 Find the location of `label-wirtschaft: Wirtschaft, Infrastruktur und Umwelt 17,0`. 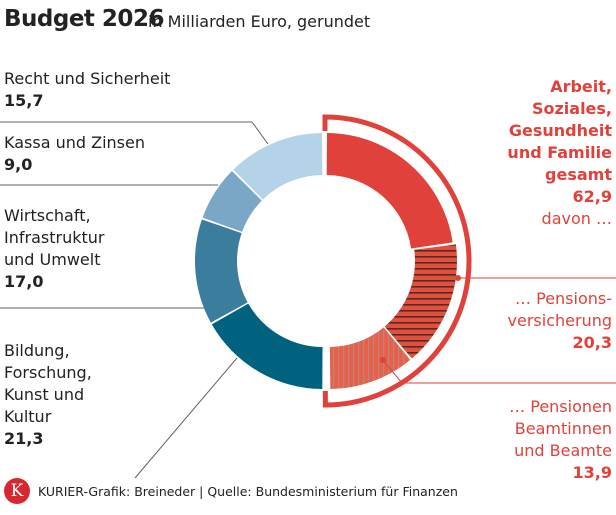

label-wirtschaft: Wirtschaft, Infrastruktur und Umwelt 17,0 is located at coordinates (54, 248).